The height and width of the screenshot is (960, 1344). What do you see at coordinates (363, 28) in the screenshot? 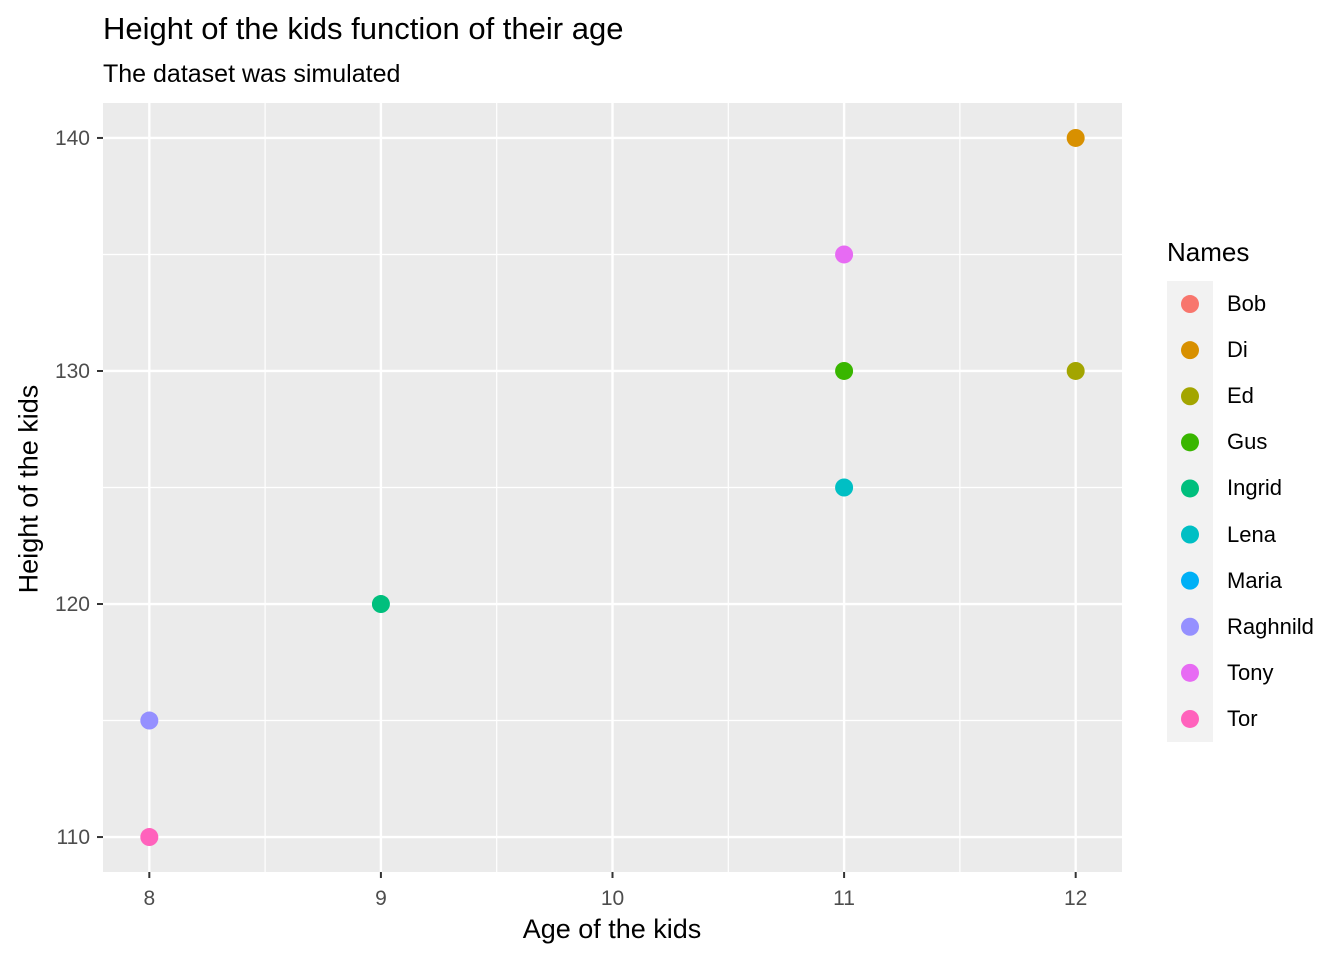
I see `chart-title: Height of the kids function of their age` at bounding box center [363, 28].